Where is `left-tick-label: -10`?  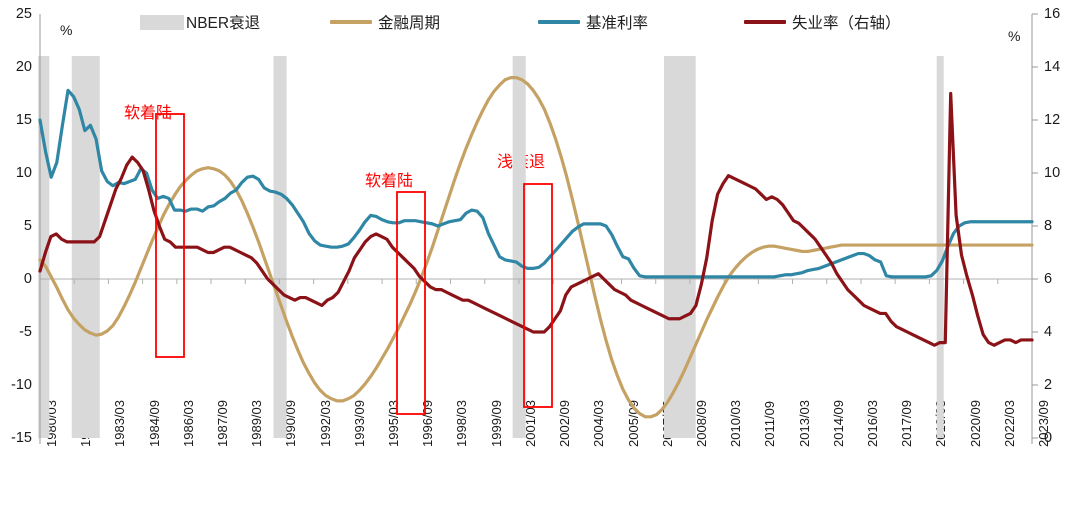
left-tick-label: -10 is located at coordinates (21, 385).